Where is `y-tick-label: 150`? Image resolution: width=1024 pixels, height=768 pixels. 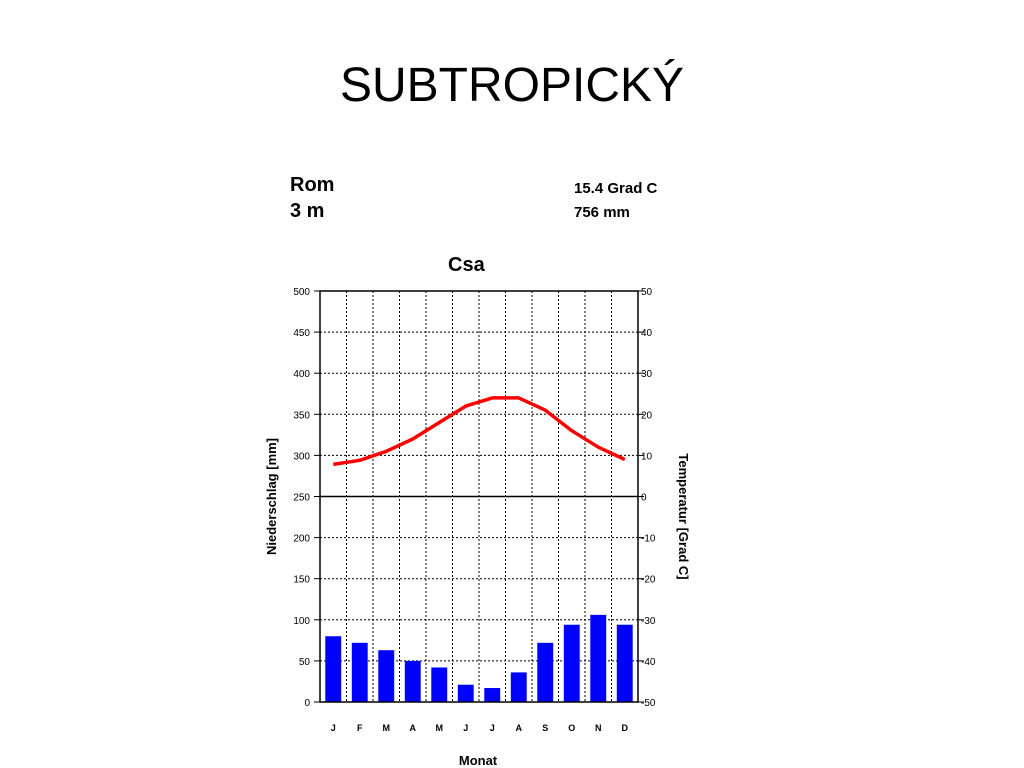
y-tick-label: 150 is located at coordinates (301, 580).